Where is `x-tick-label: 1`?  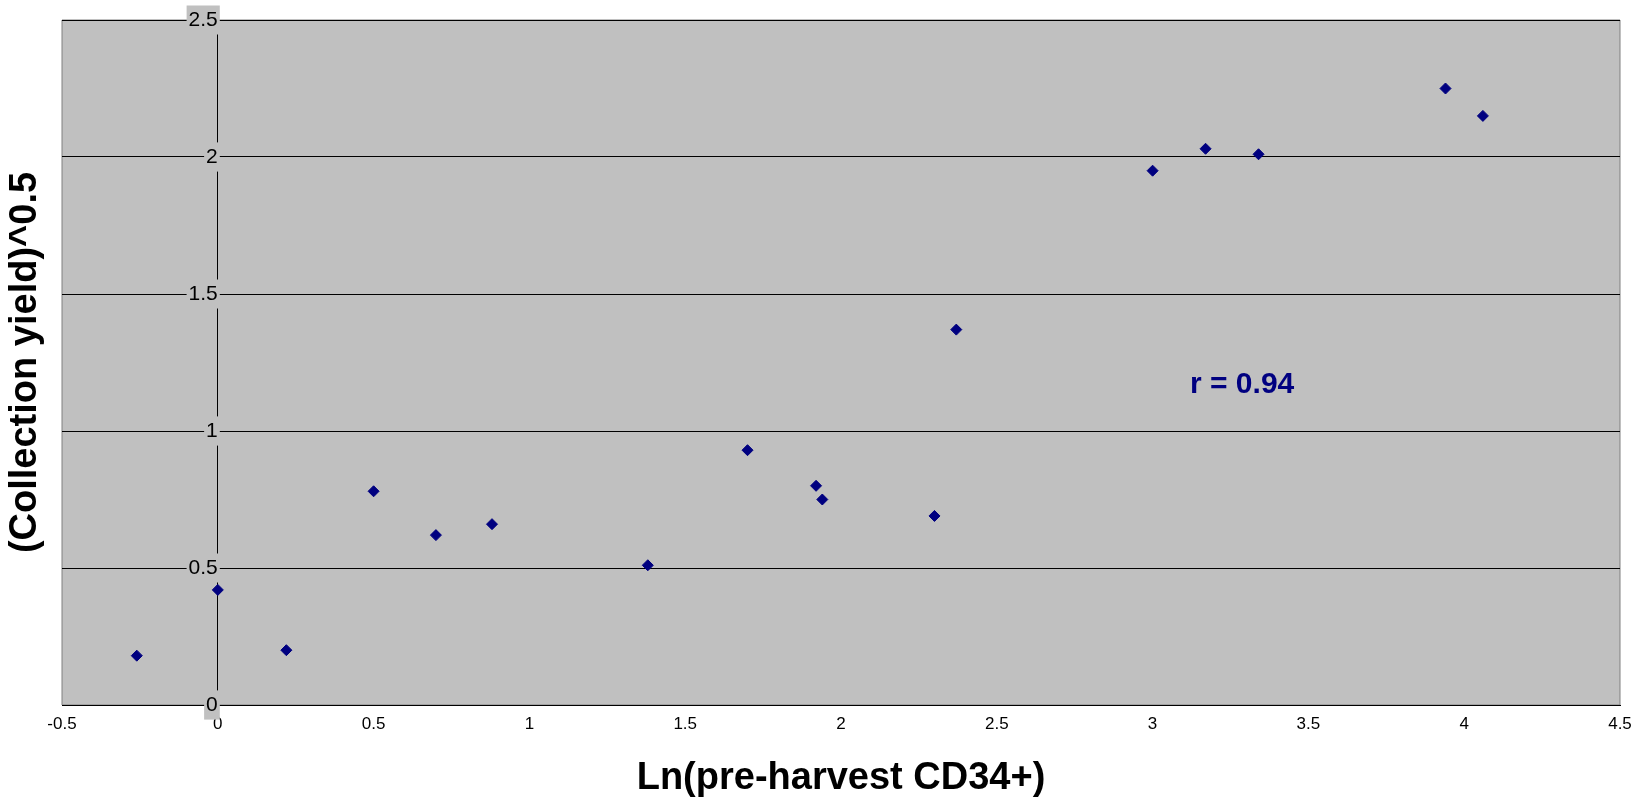 x-tick-label: 1 is located at coordinates (529, 723).